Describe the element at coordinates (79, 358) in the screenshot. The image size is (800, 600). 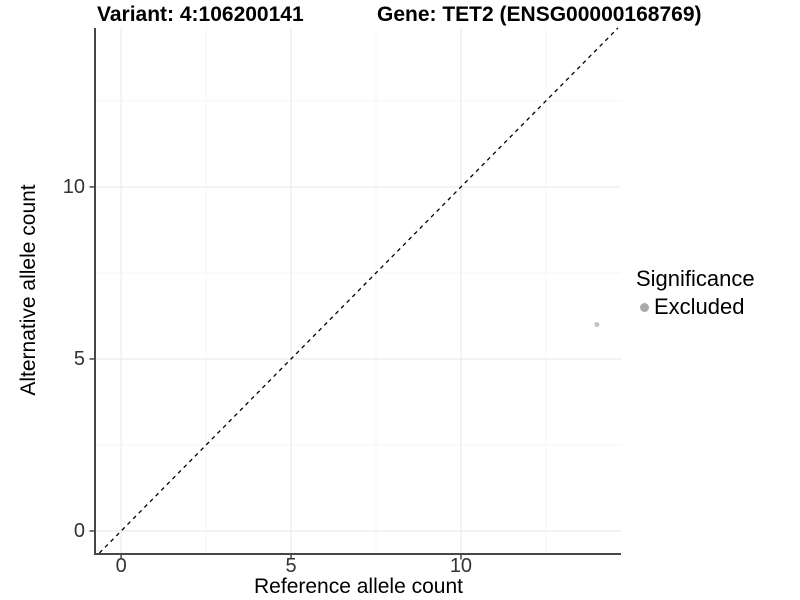
I see `y-tick-label: 5` at that location.